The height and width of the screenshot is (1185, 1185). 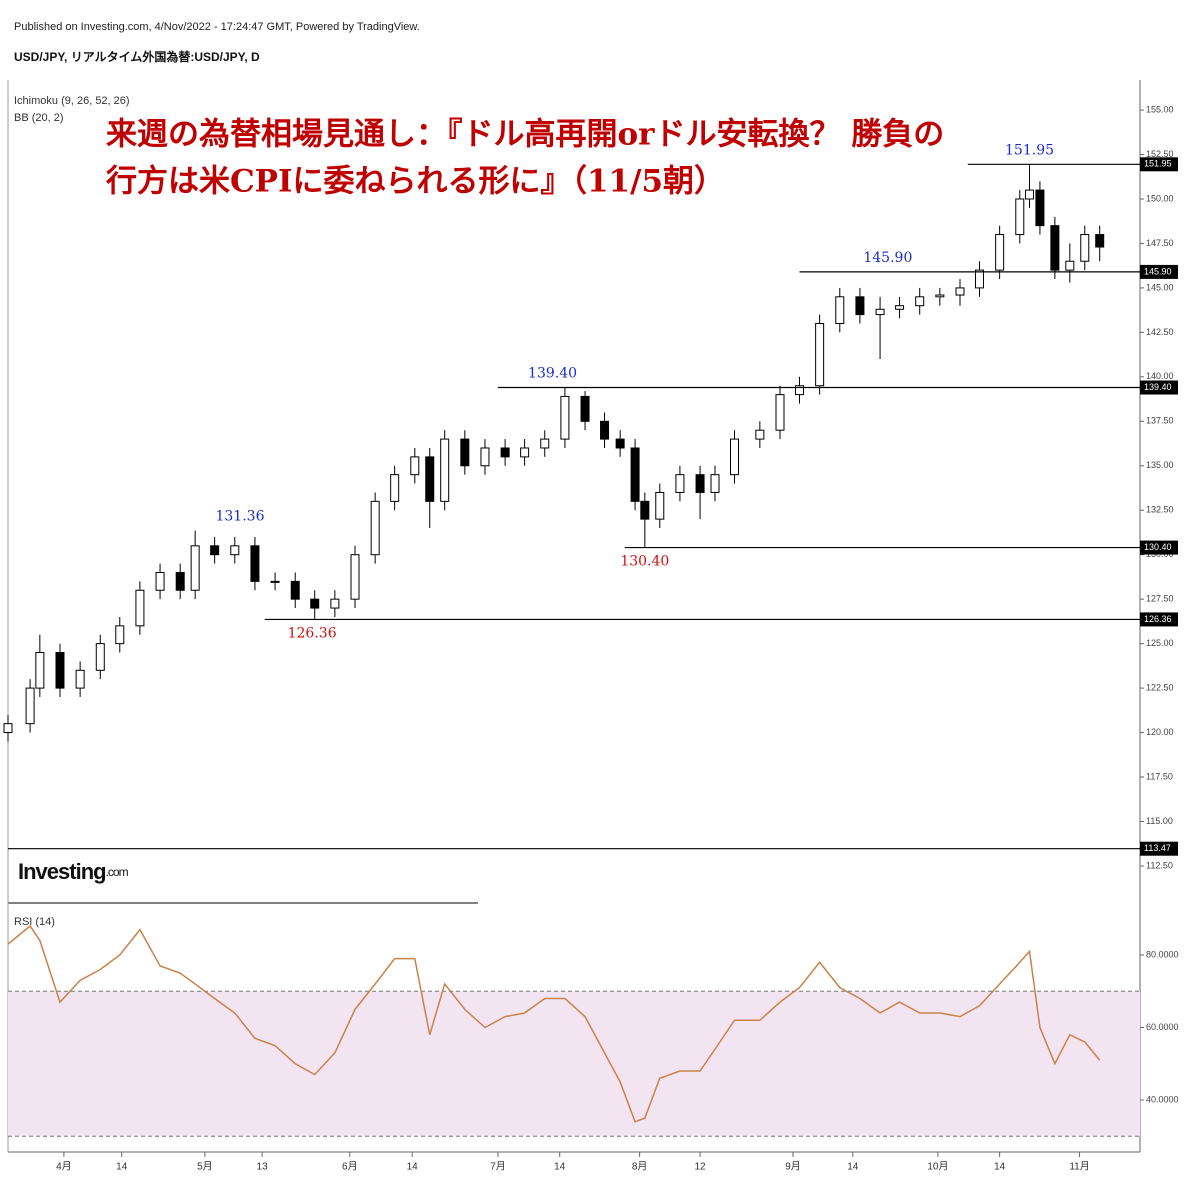 I want to click on x-tick-label: 7月, so click(x=498, y=1167).